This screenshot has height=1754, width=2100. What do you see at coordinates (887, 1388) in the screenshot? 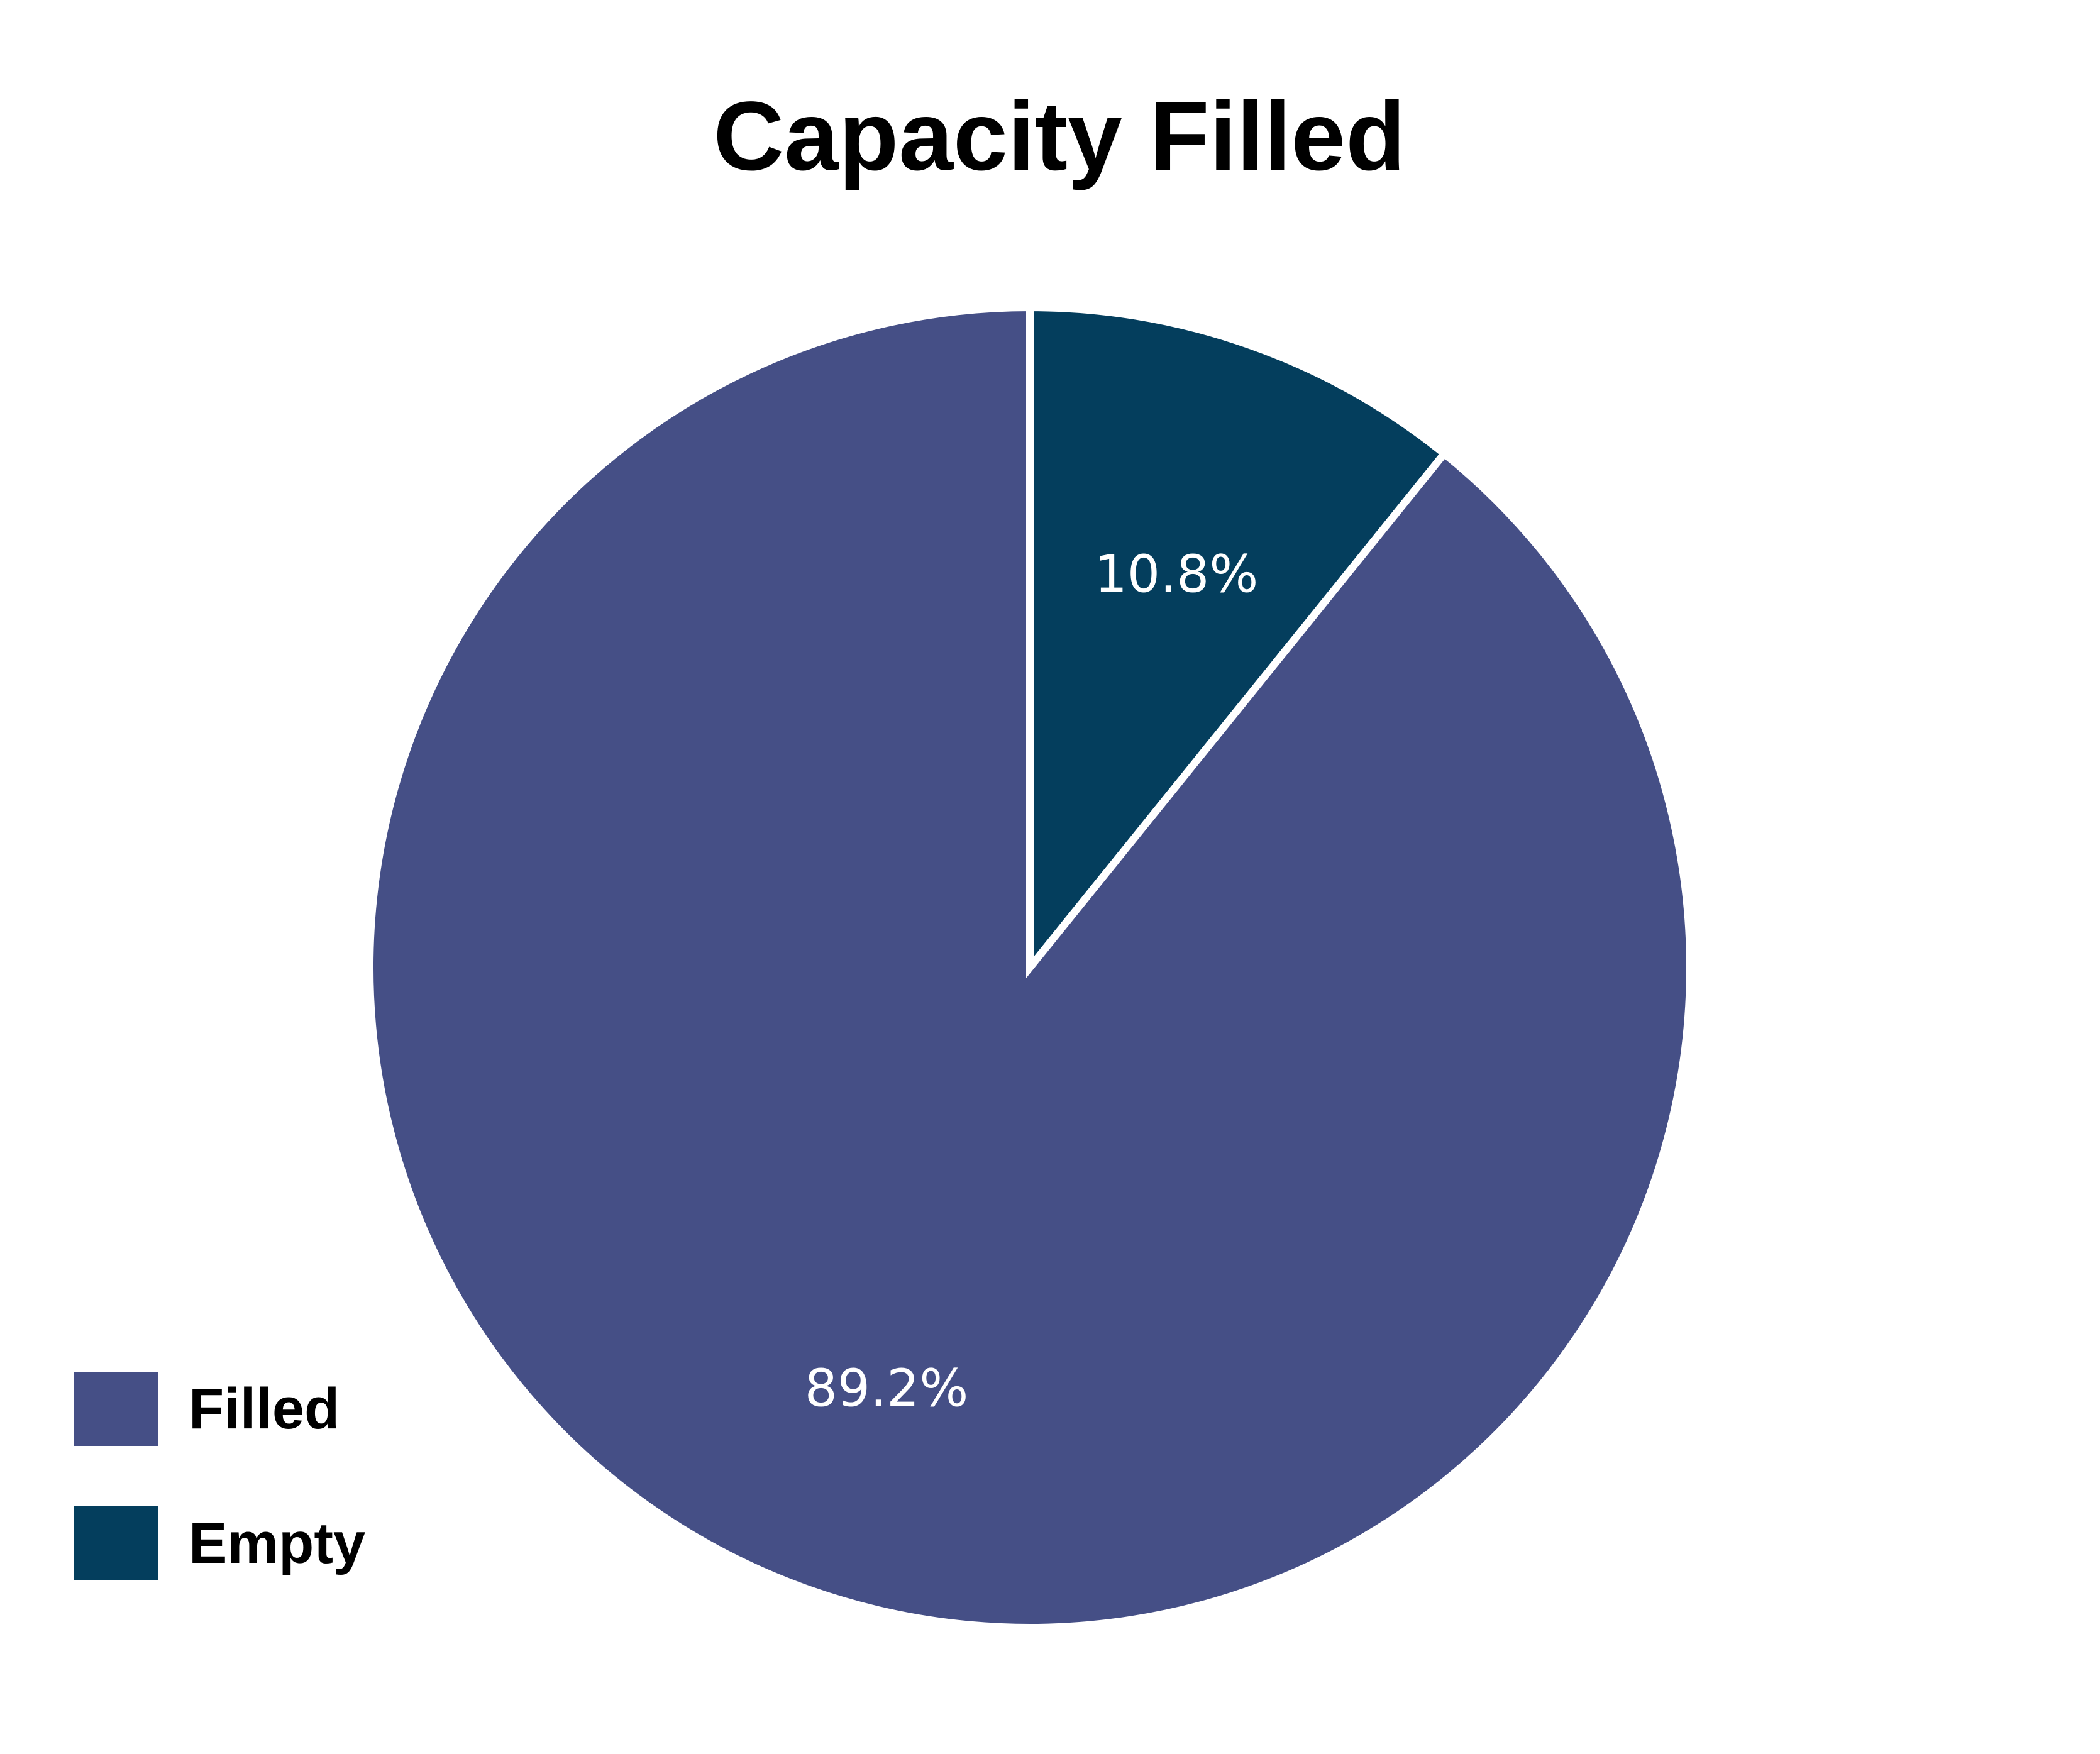
I see `slice-label-filled: 89.2%` at bounding box center [887, 1388].